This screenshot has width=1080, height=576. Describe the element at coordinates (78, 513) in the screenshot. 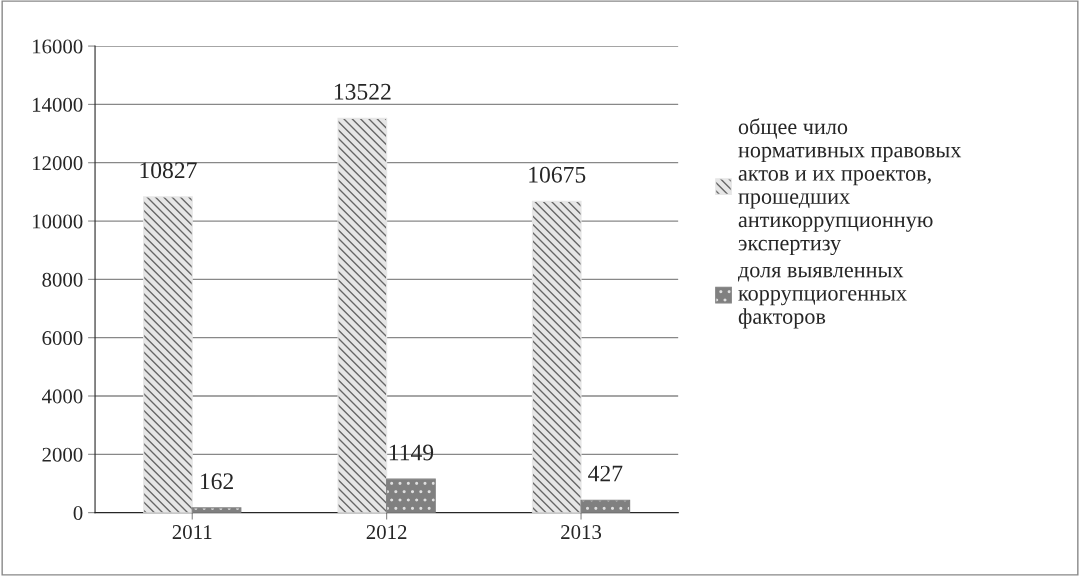

I see `y-tick-label: 0` at that location.